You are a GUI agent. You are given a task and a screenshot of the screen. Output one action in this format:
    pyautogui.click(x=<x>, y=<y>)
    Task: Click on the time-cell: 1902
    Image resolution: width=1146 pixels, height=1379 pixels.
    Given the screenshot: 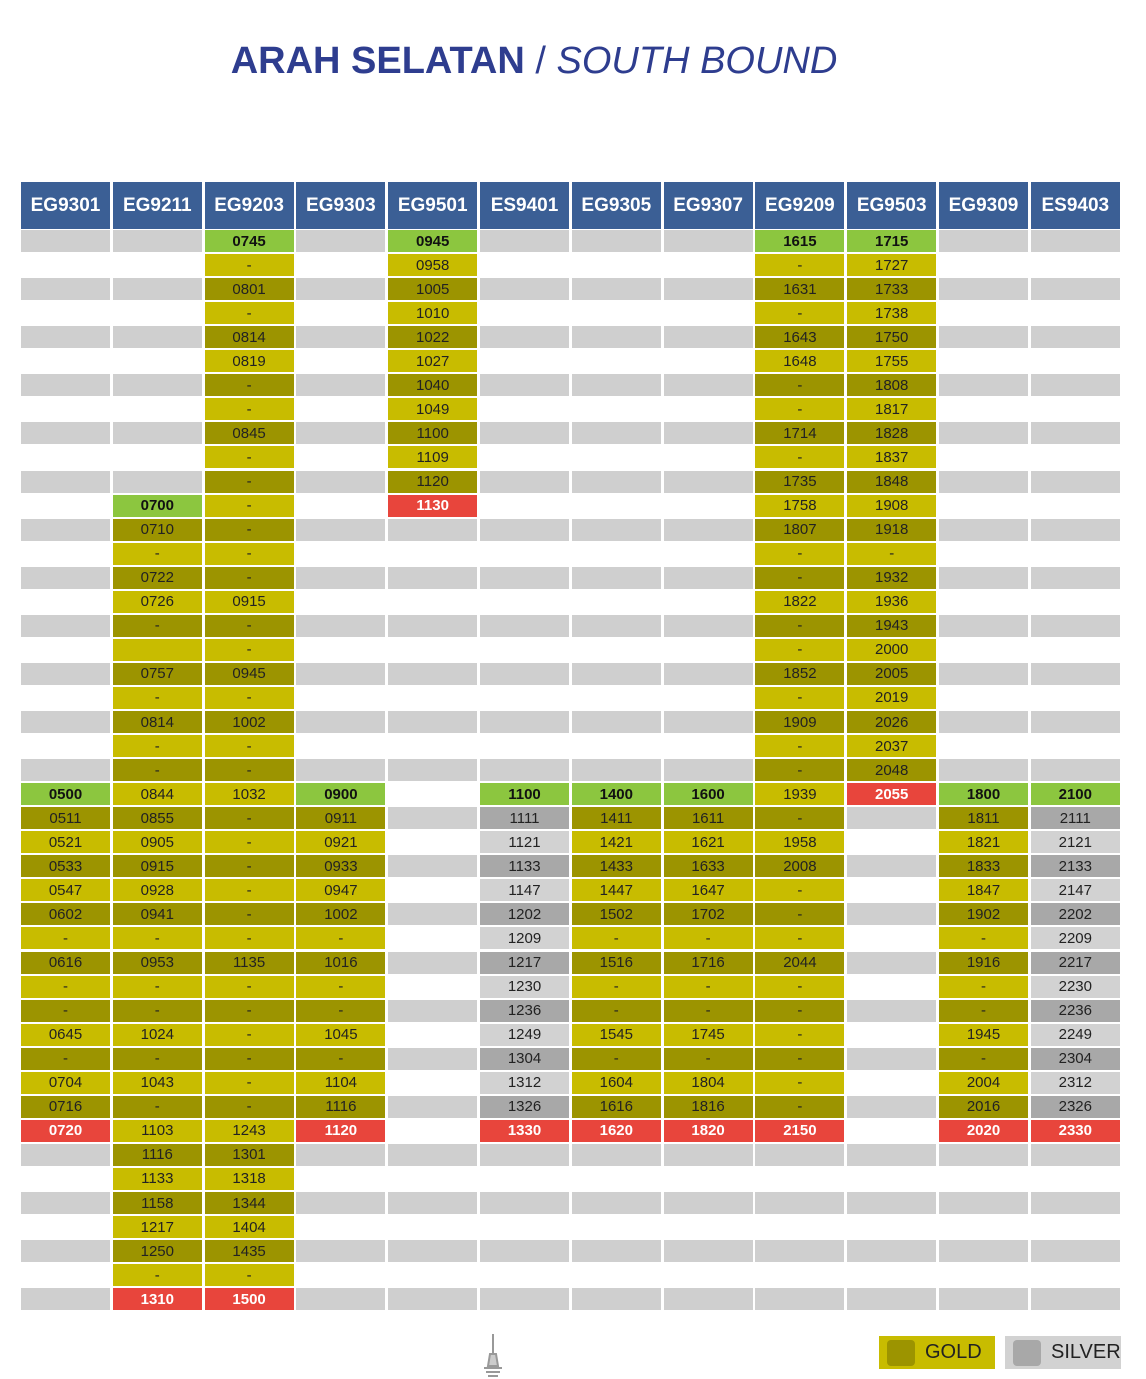 What is the action you would take?
    pyautogui.click(x=983, y=914)
    